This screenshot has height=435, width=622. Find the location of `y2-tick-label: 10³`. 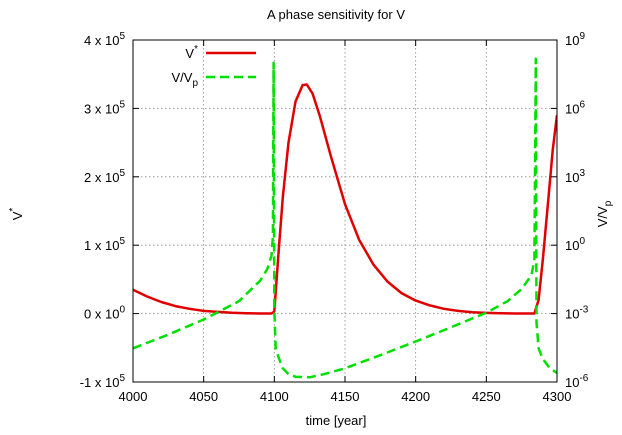

y2-tick-label: 10³ is located at coordinates (575, 176).